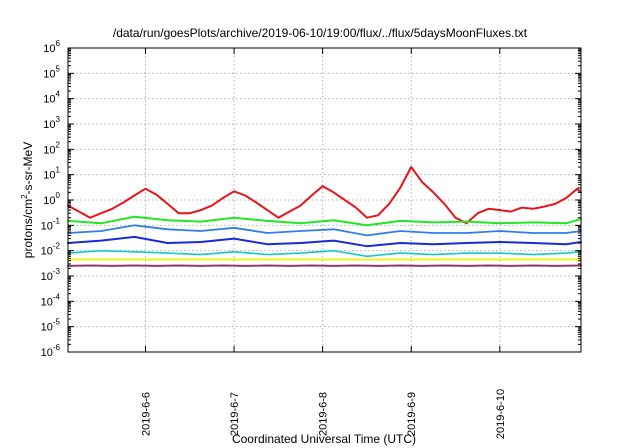 Image resolution: width=640 pixels, height=448 pixels. I want to click on y-tick-label: 10¹, so click(51, 174).